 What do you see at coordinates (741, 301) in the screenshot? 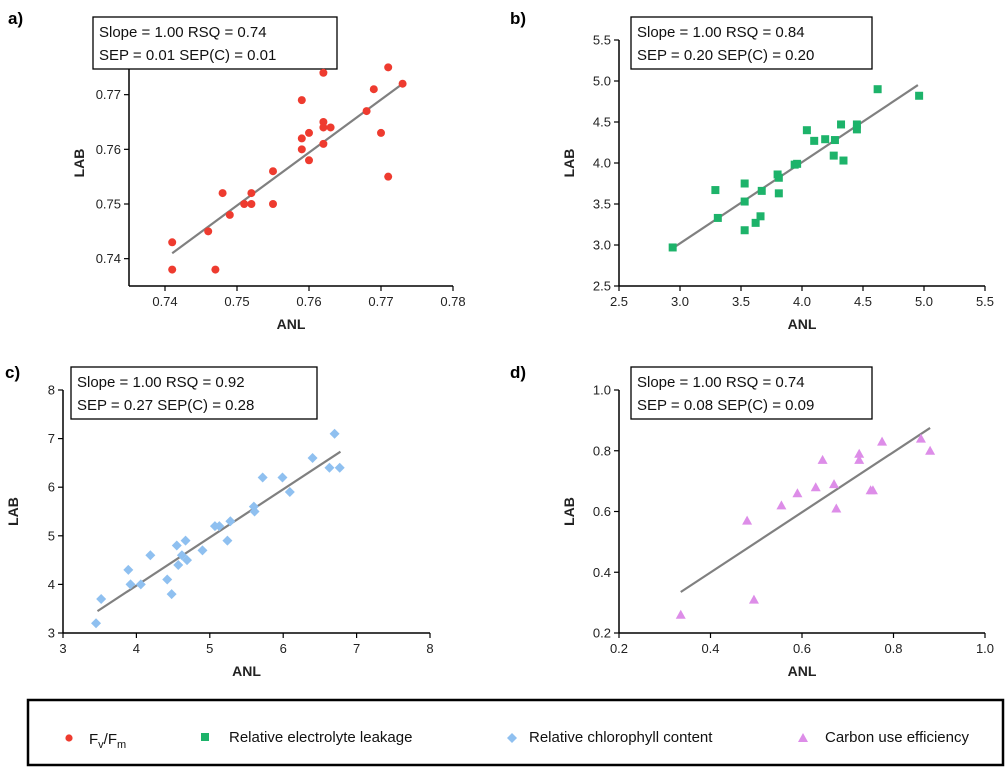
I see `x-tick-label: 3.5` at bounding box center [741, 301].